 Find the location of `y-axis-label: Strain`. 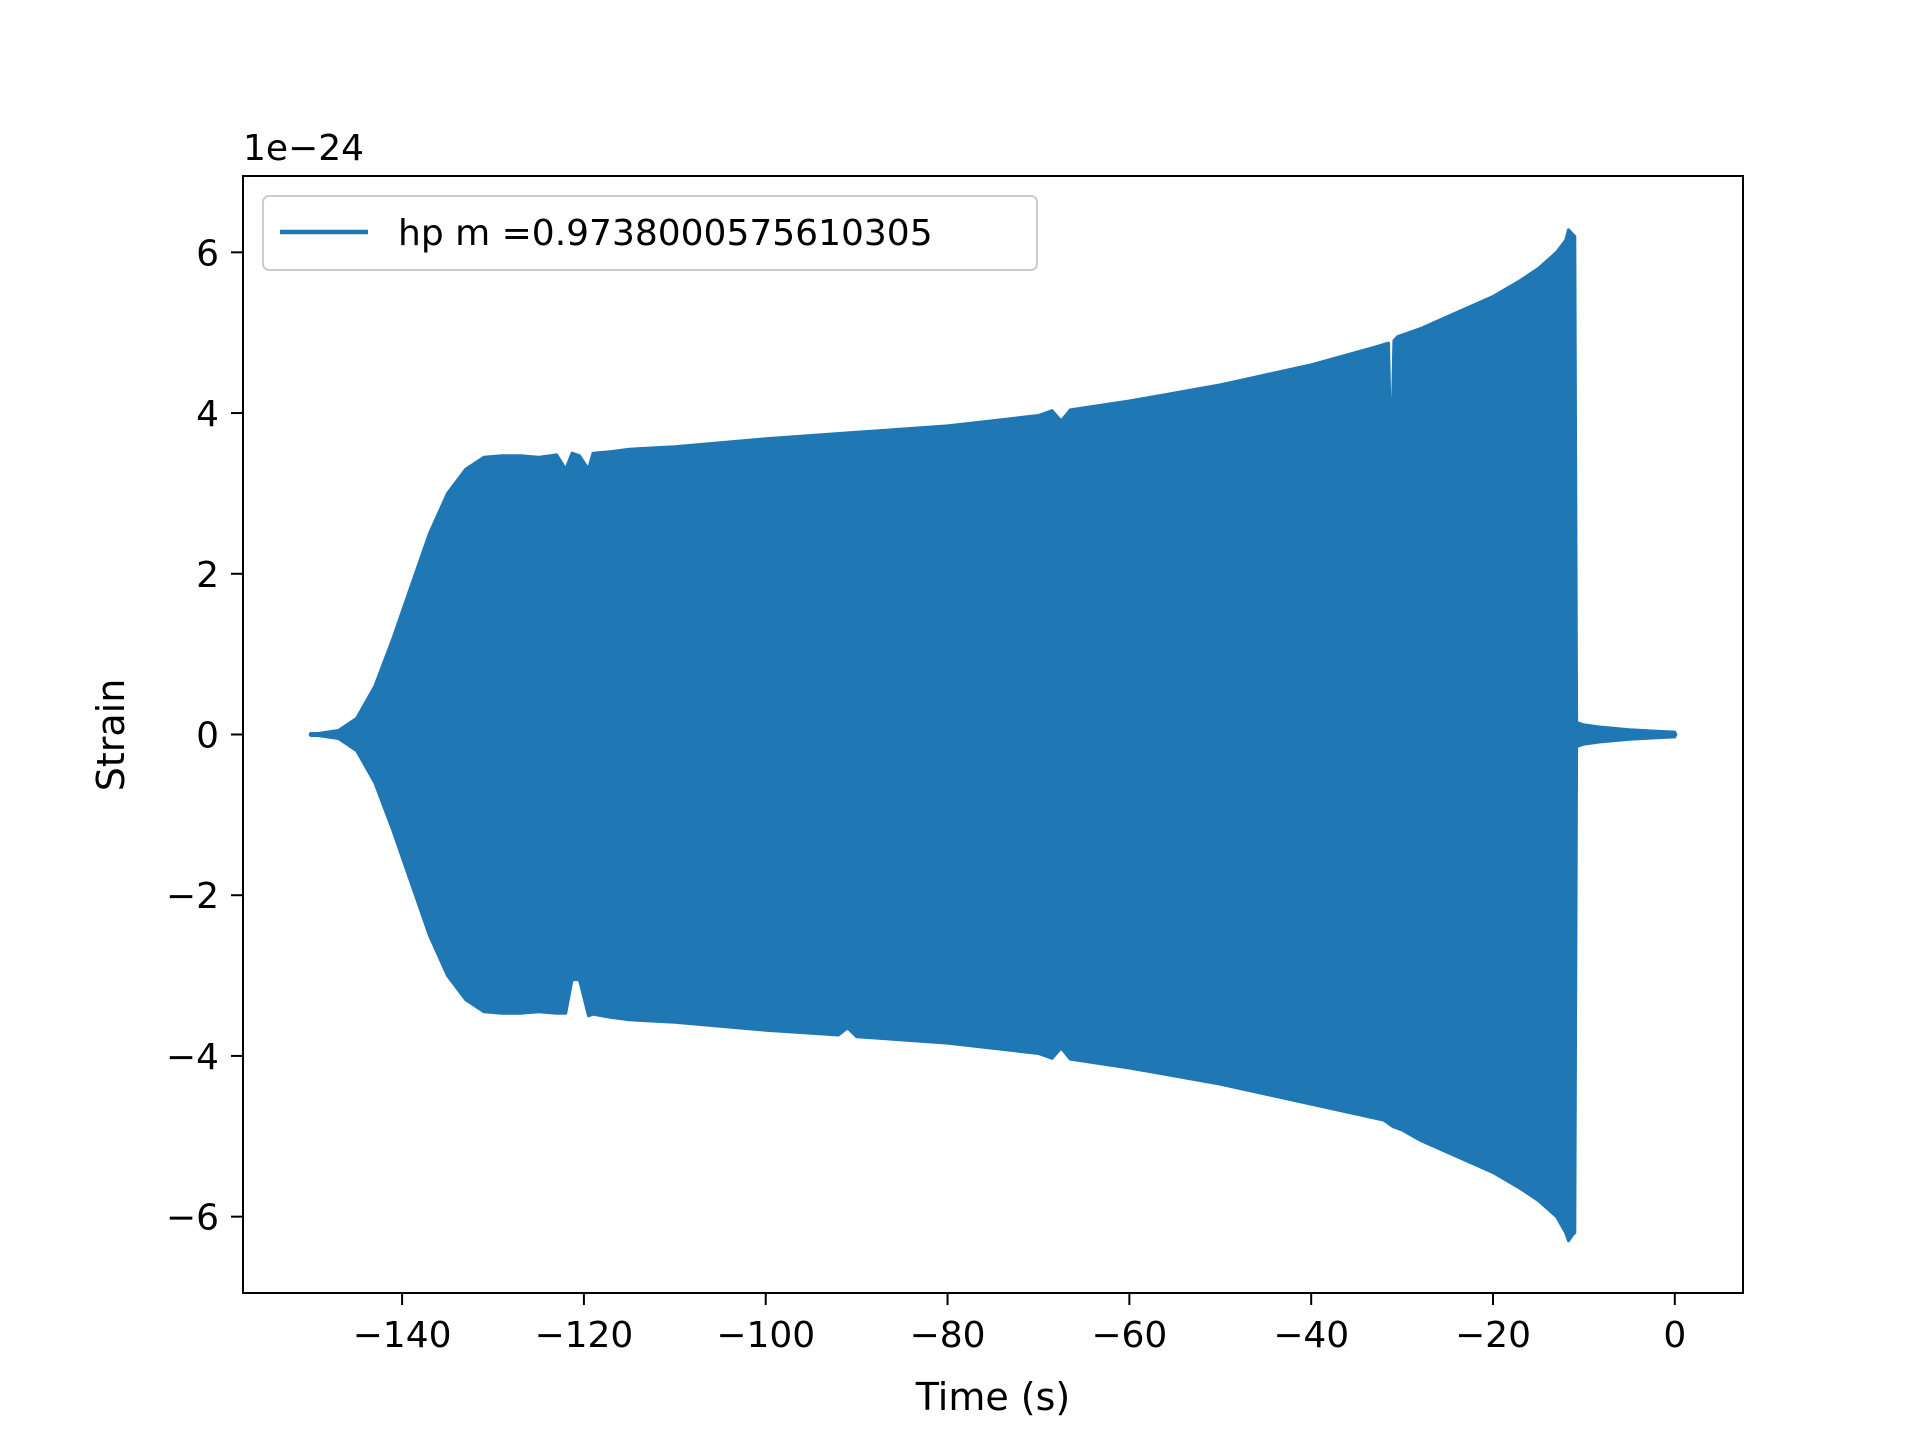

y-axis-label: Strain is located at coordinates (111, 735).